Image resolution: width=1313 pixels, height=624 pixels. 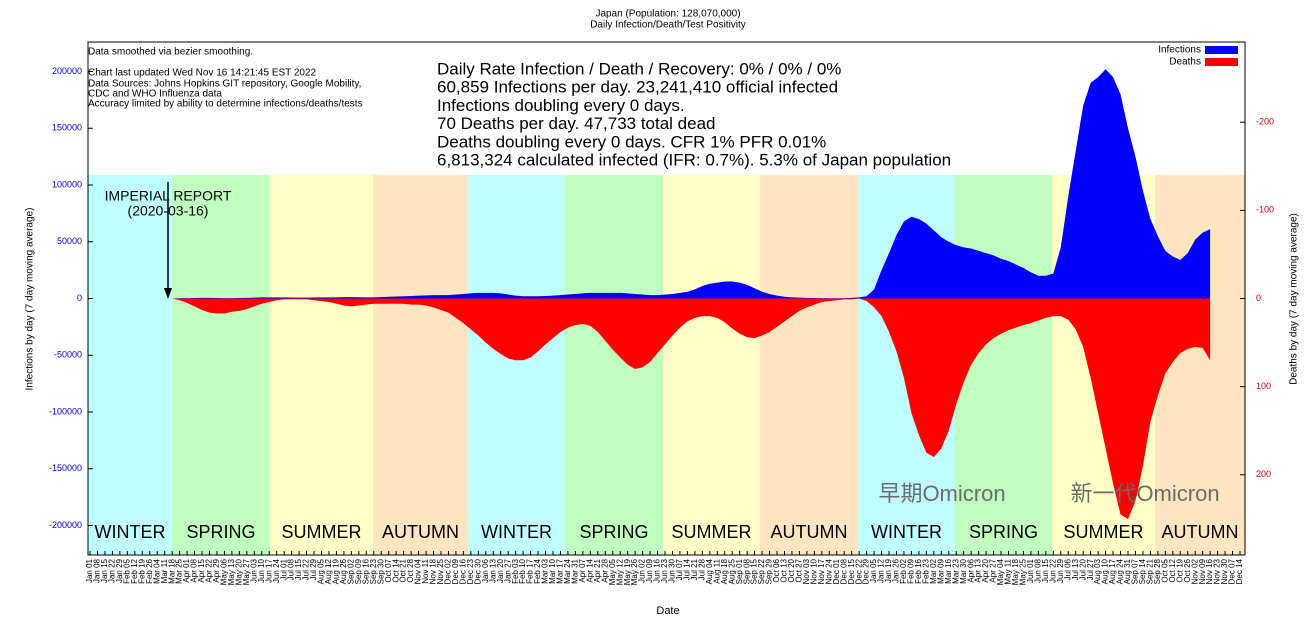 I want to click on x-tick-label: Sep 22, so click(x=761, y=571).